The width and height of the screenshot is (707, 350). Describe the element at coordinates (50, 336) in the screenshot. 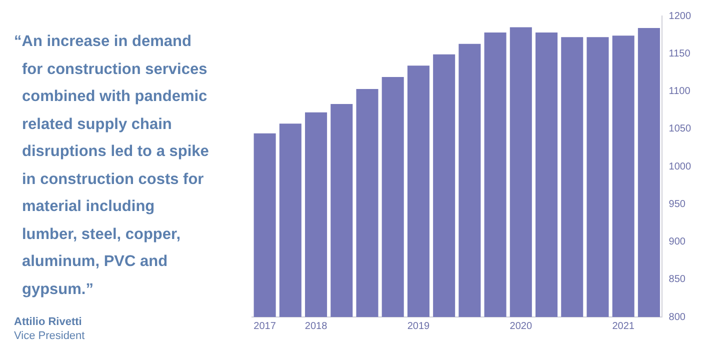

I see `text: Vice President` at that location.